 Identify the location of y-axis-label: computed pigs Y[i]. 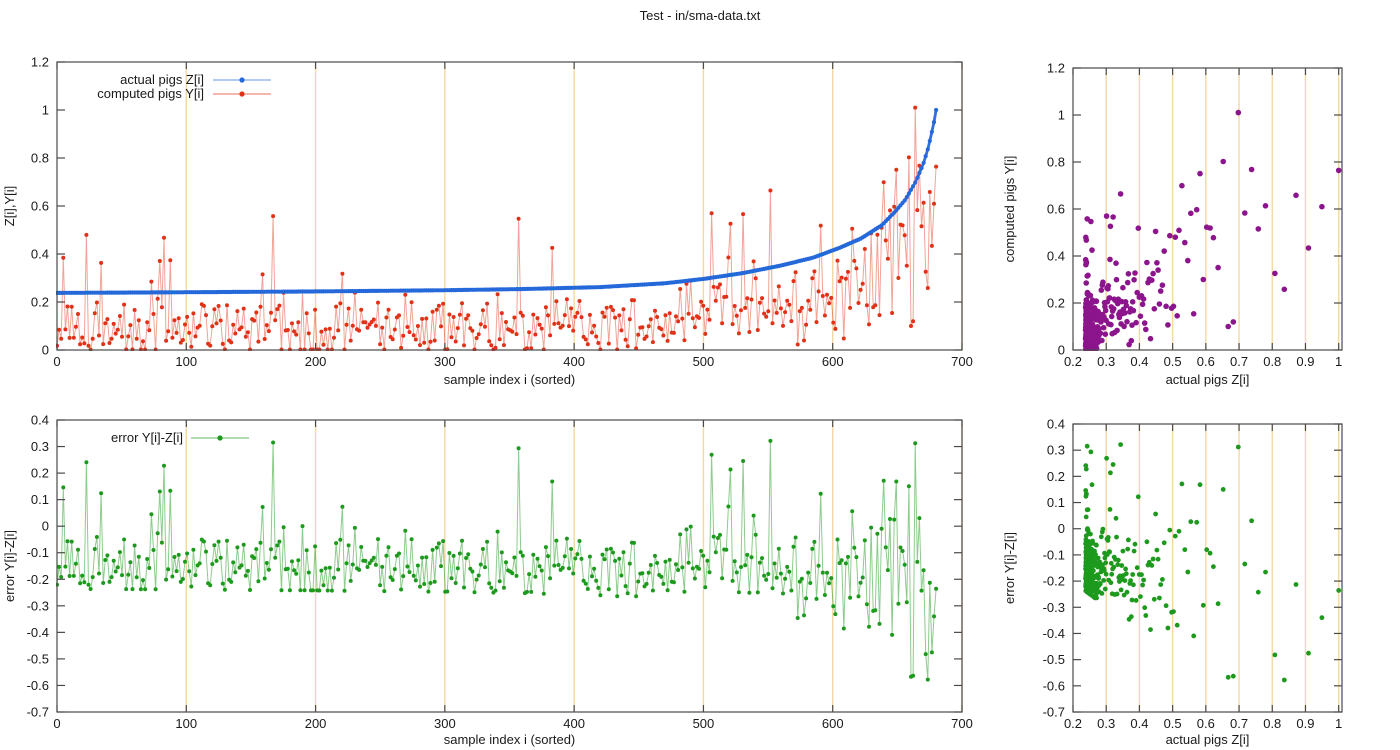
(1009, 209).